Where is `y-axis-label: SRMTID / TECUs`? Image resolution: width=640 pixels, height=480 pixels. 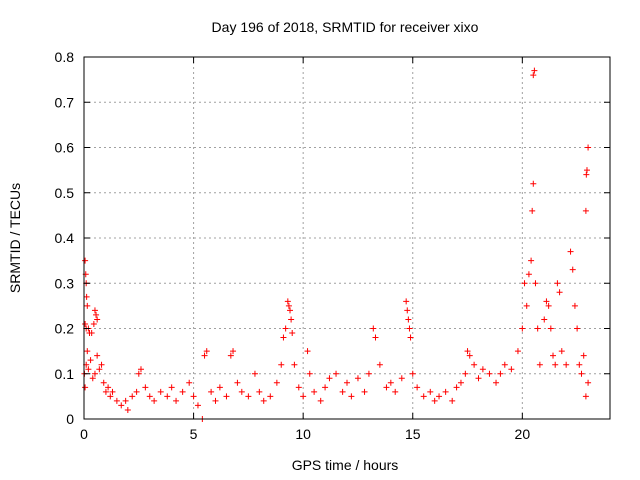
y-axis-label: SRMTID / TECUs is located at coordinates (15, 238).